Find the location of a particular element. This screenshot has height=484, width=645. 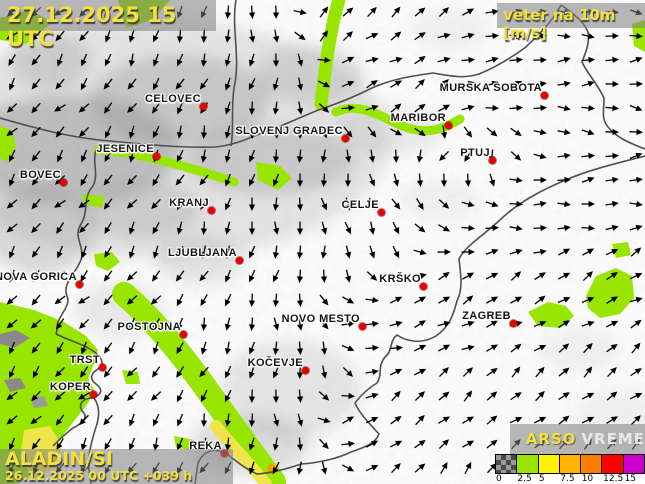

city-label-jesenice: JESENICE is located at coordinates (125, 149).